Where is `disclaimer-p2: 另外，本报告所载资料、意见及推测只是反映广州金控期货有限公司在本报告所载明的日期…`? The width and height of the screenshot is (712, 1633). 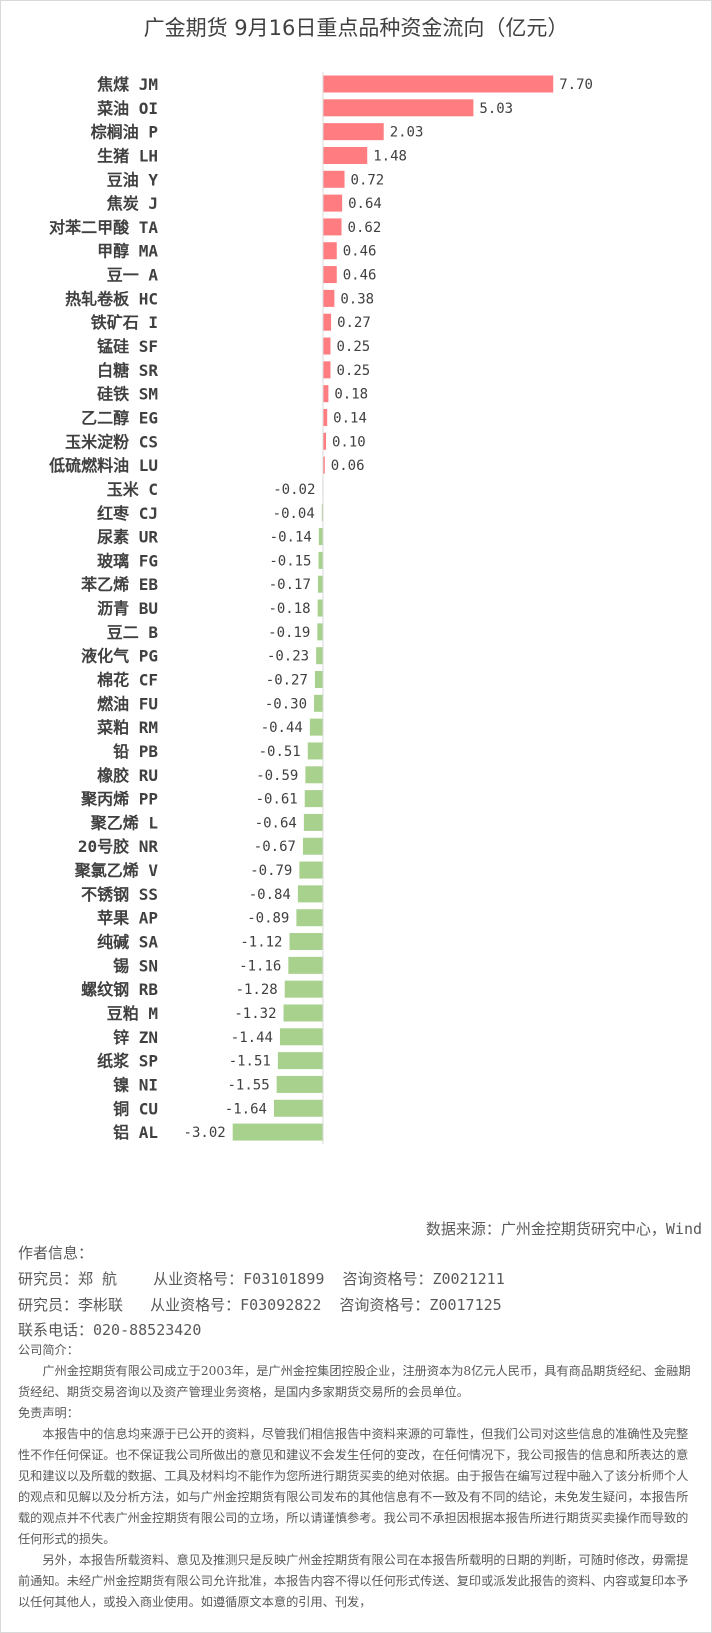
disclaimer-p2: 另外，本报告所载资料、意见及推测只是反映广州金控期货有限公司在本报告所载明的日期… is located at coordinates (353, 1581).